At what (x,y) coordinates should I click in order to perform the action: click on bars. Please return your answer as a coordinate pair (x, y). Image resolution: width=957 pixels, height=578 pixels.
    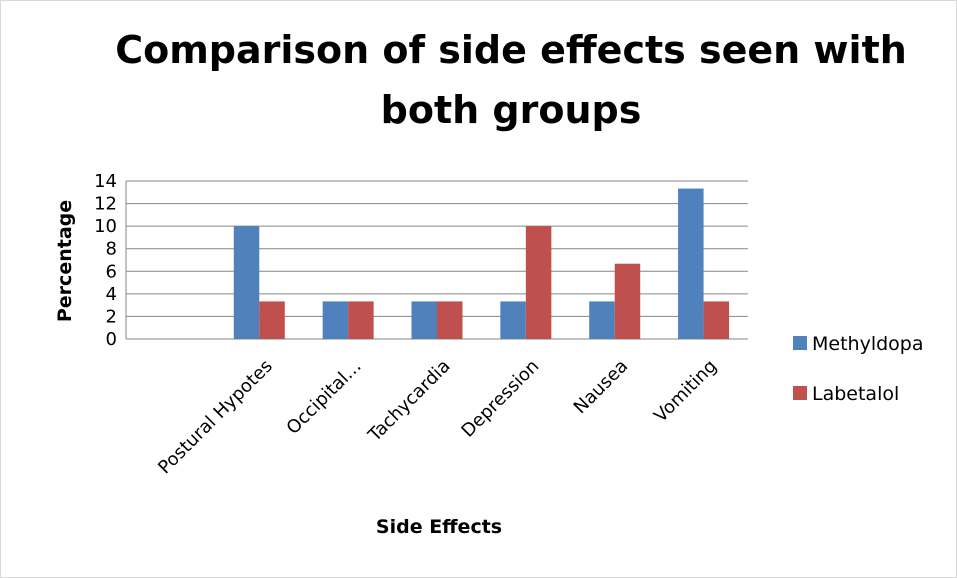
    Looking at the image, I should click on (481, 263).